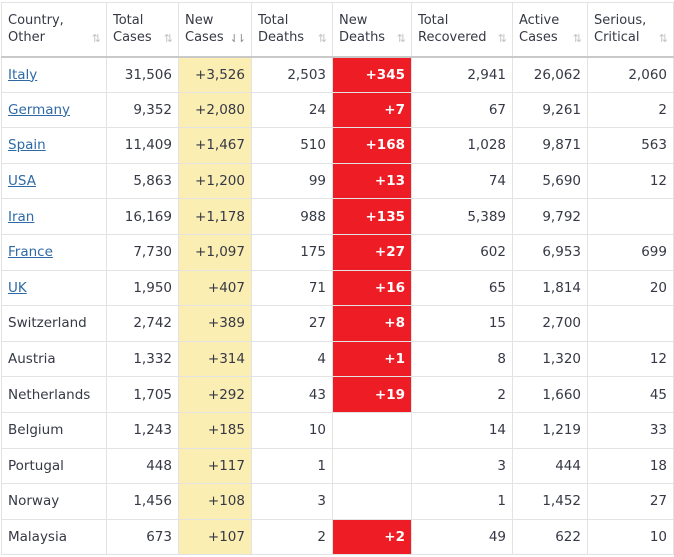  I want to click on header-total-cases-line1: Total, so click(128, 21).